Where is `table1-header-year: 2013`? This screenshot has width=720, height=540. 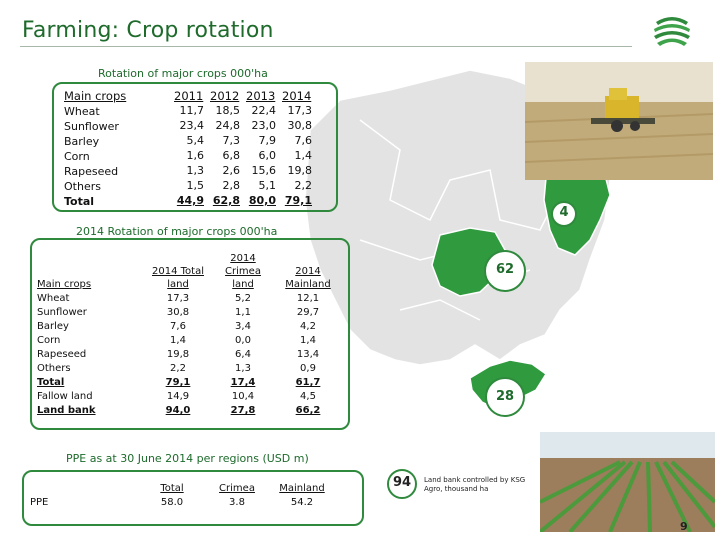 table1-header-year: 2013 is located at coordinates (261, 96).